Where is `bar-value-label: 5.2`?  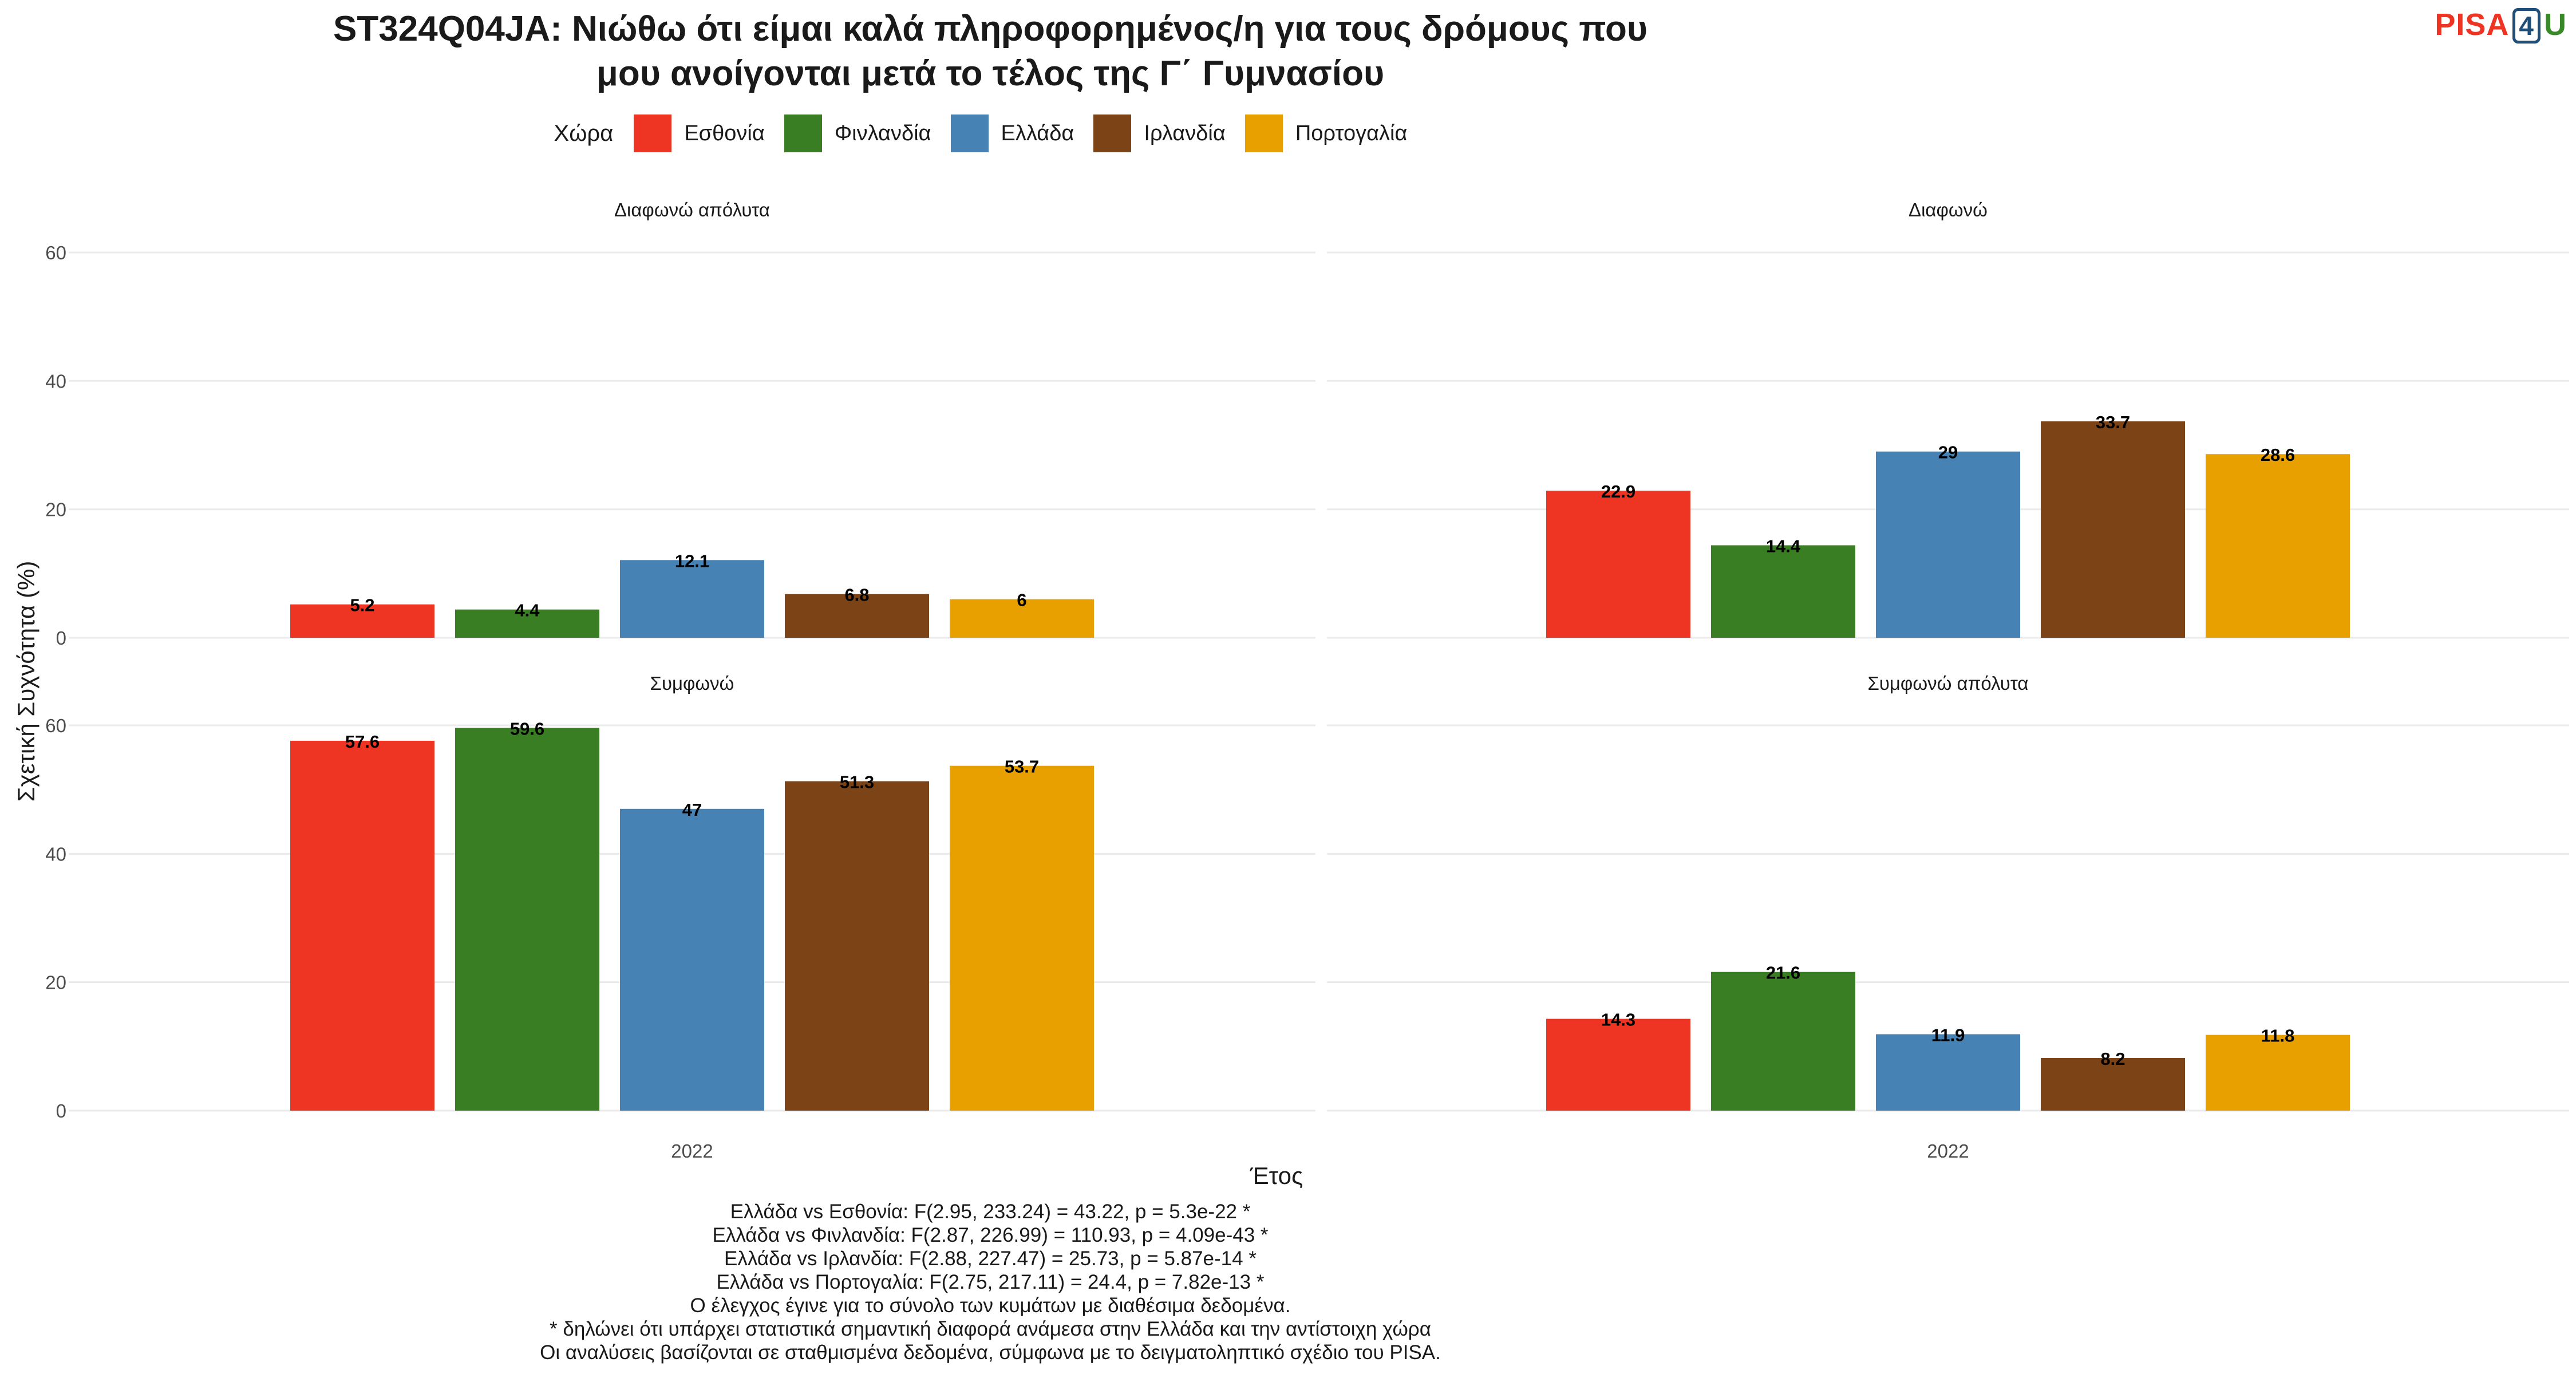
bar-value-label: 5.2 is located at coordinates (362, 605).